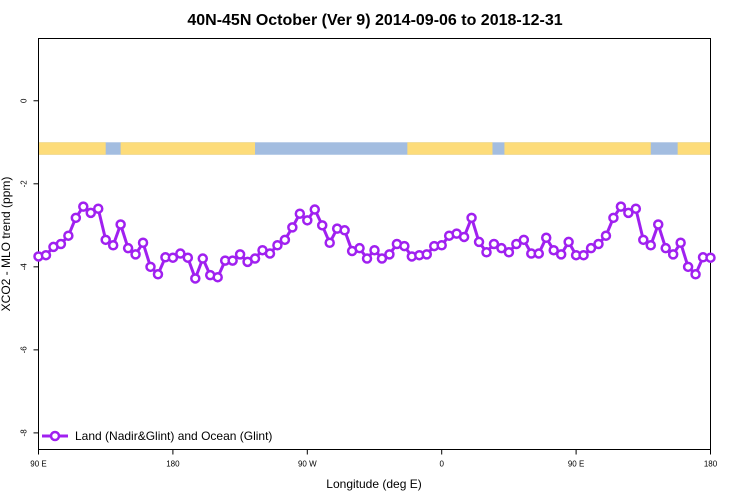 The image size is (750, 500). I want to click on y-tick-label-4: -8, so click(24, 433).